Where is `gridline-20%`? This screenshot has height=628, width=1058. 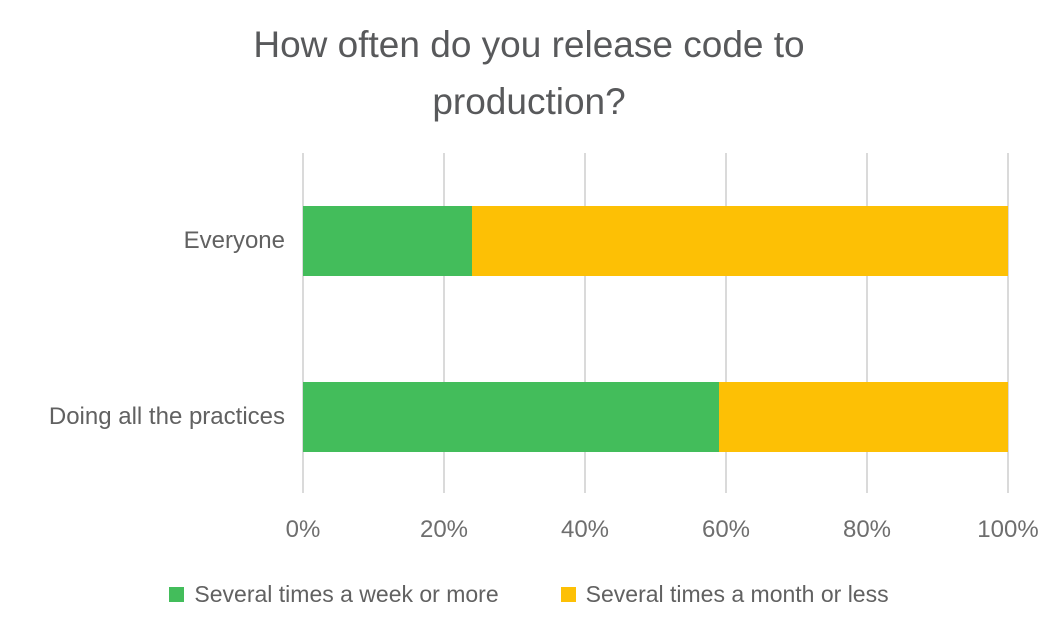 gridline-20% is located at coordinates (444, 323).